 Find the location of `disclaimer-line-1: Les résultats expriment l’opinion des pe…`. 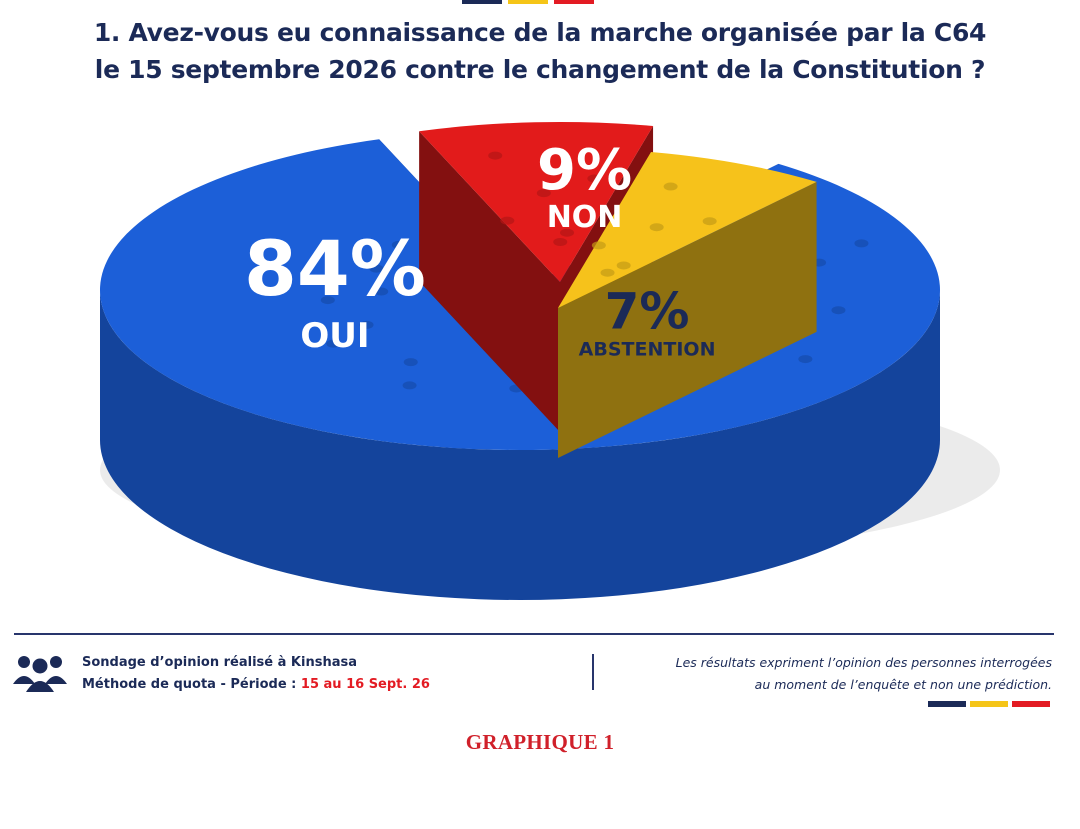

disclaimer-line-1: Les résultats expriment l’opinion des pe… is located at coordinates (863, 662).